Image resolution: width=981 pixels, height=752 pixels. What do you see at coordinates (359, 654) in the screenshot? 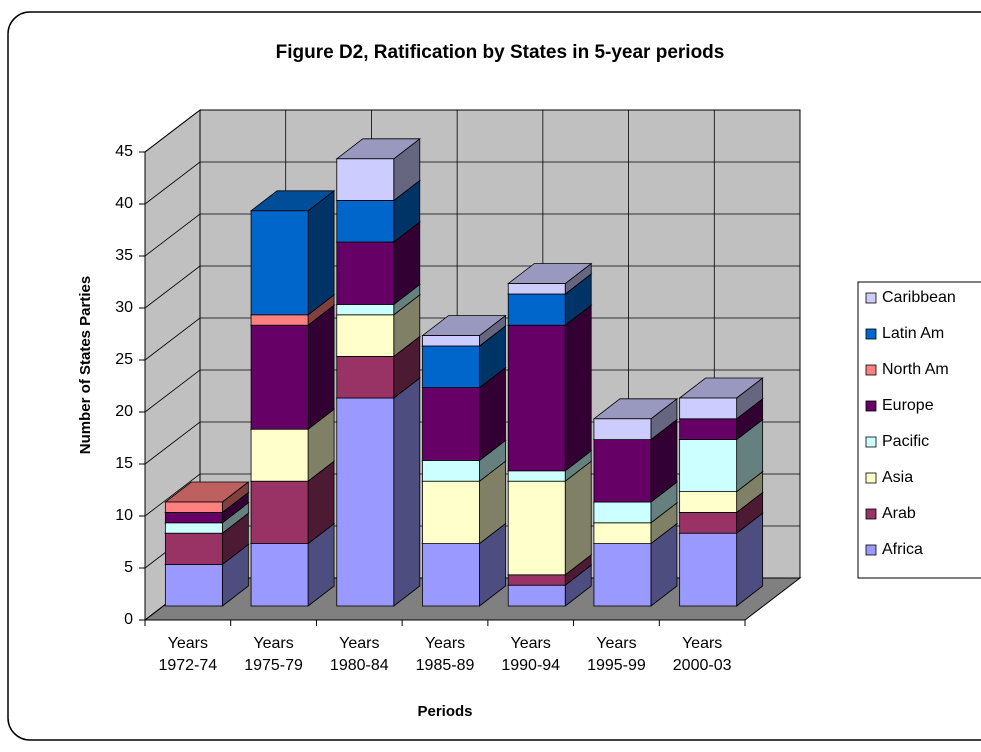
I see `x-tick-label: Years 1980-84` at bounding box center [359, 654].